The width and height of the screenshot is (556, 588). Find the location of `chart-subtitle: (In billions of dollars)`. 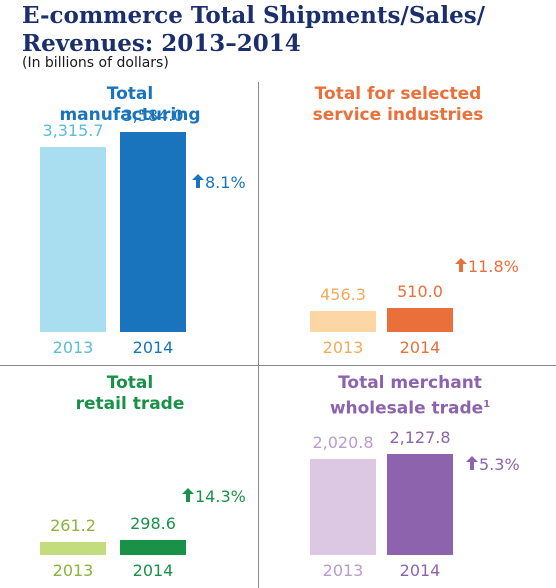

chart-subtitle: (In billions of dollars) is located at coordinates (95, 63).